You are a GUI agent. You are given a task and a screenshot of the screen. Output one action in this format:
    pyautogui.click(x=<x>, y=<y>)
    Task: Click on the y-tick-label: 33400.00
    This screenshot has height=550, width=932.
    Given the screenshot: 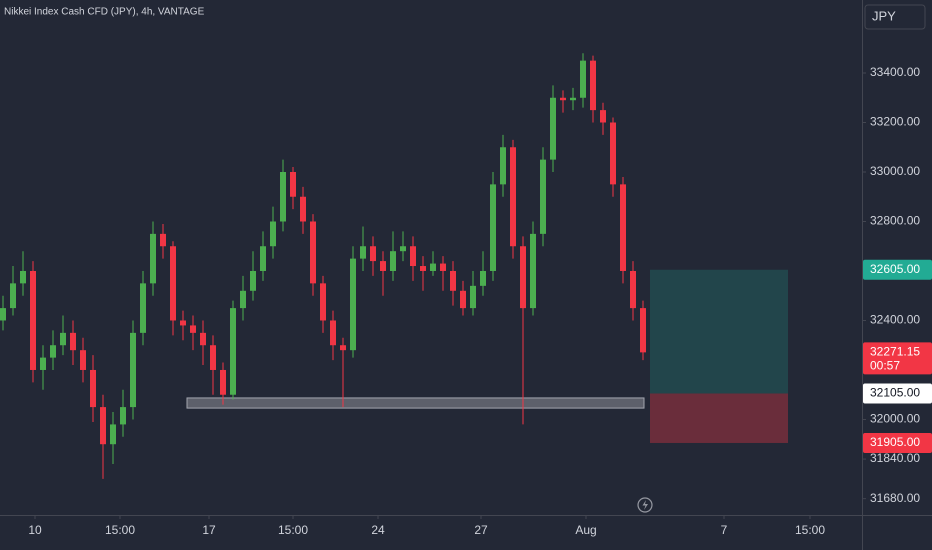 What is the action you would take?
    pyautogui.click(x=895, y=72)
    